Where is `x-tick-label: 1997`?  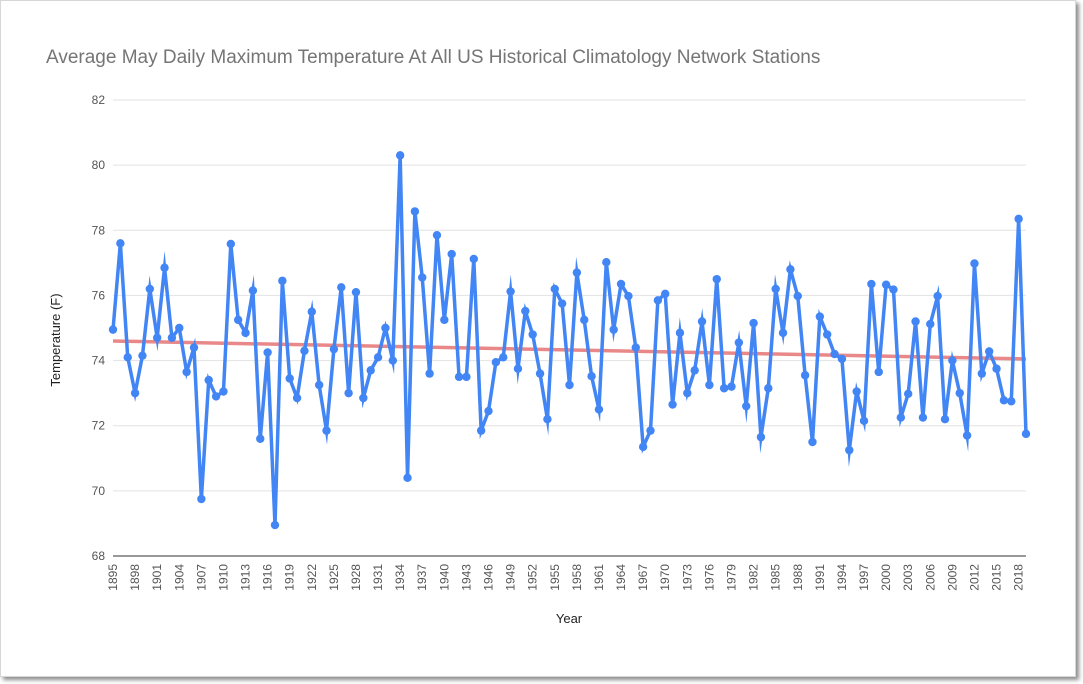
x-tick-label: 1997 is located at coordinates (864, 577).